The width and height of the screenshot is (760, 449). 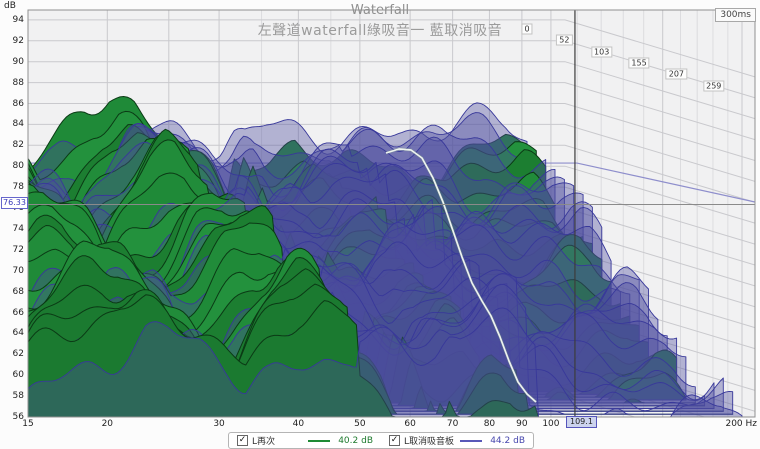 I want to click on y-tick-label: 94, so click(x=18, y=19).